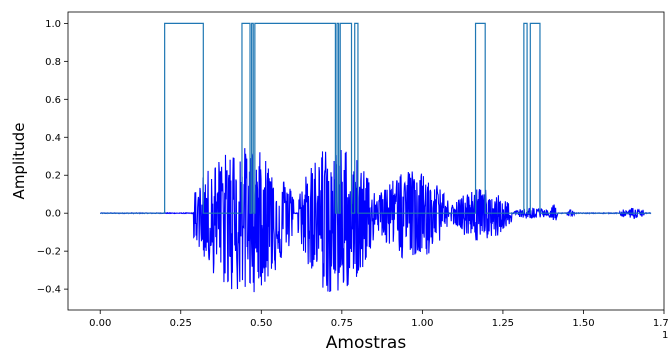  Describe the element at coordinates (660, 323) in the screenshot. I see `x-tick-label: 1.75` at that location.